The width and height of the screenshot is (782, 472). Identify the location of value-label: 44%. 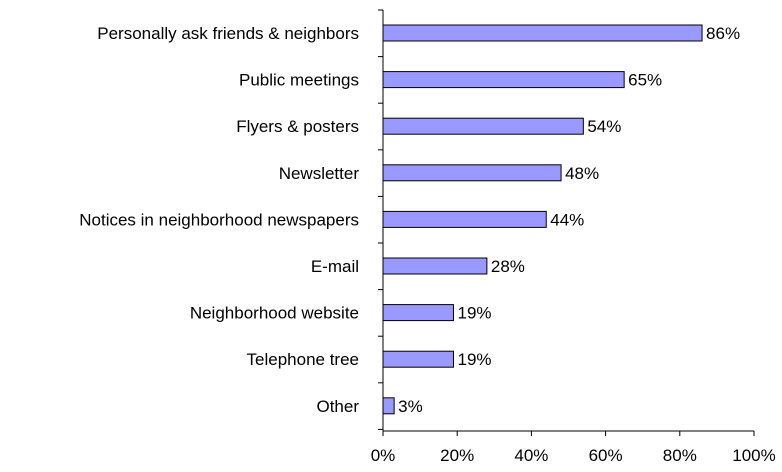
(567, 219).